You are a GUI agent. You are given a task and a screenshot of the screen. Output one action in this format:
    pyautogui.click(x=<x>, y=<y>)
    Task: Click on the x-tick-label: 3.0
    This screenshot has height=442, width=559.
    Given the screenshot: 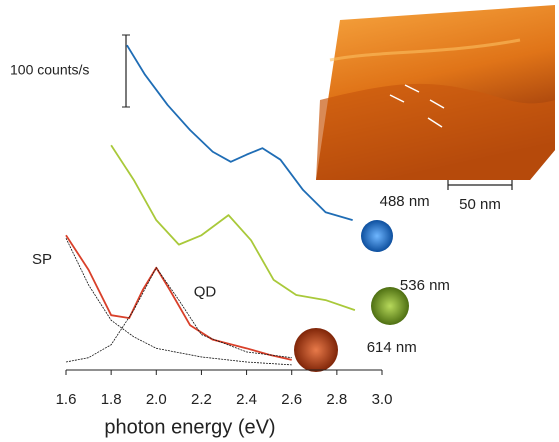 What is the action you would take?
    pyautogui.click(x=382, y=399)
    